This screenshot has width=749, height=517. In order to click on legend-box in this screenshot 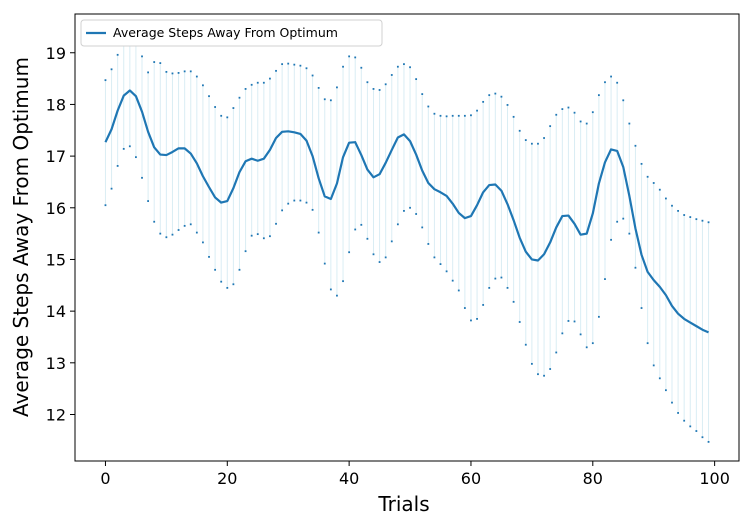, I will do `click(231, 33)`.